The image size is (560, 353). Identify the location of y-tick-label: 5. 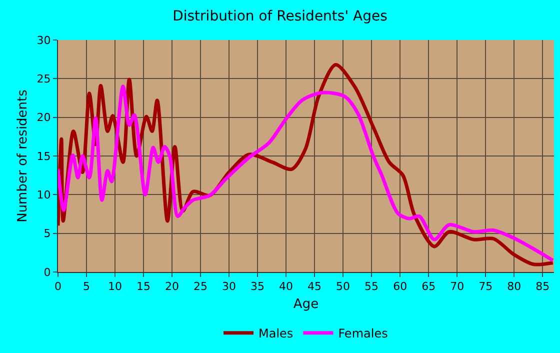
(47, 233).